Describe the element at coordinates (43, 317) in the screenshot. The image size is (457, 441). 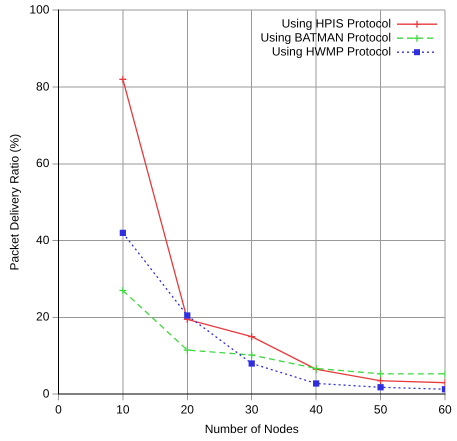
I see `y-tick-label: 20` at that location.